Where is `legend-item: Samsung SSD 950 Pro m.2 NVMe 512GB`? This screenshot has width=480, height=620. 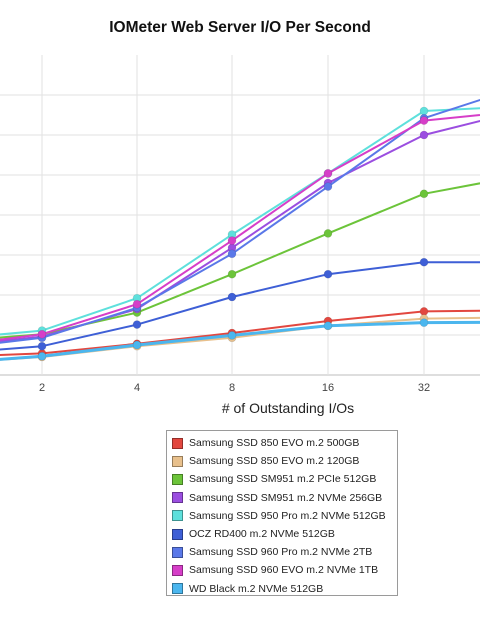 legend-item: Samsung SSD 950 Pro m.2 NVMe 512GB is located at coordinates (282, 516).